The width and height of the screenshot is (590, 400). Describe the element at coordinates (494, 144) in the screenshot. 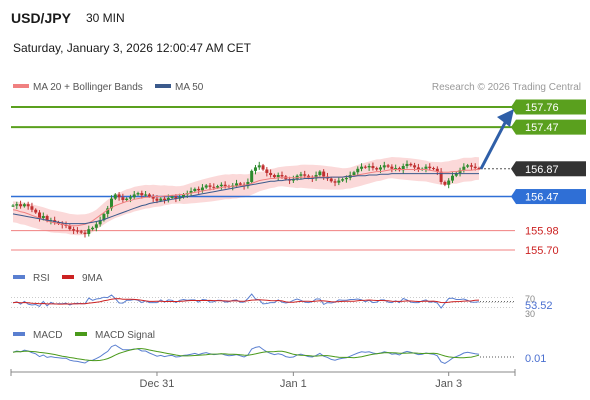

I see `forecast-arrow-shaft` at that location.